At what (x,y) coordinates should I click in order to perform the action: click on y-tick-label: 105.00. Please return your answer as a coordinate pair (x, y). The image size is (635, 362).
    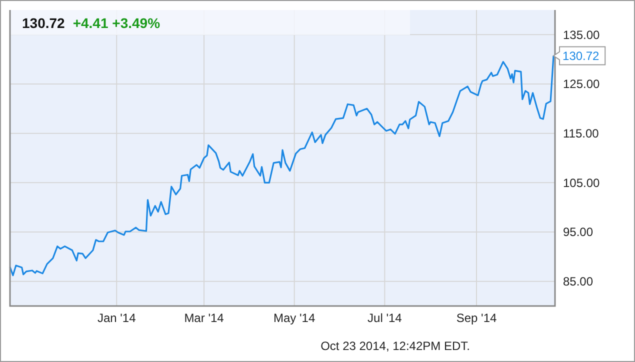
    Looking at the image, I should click on (581, 183).